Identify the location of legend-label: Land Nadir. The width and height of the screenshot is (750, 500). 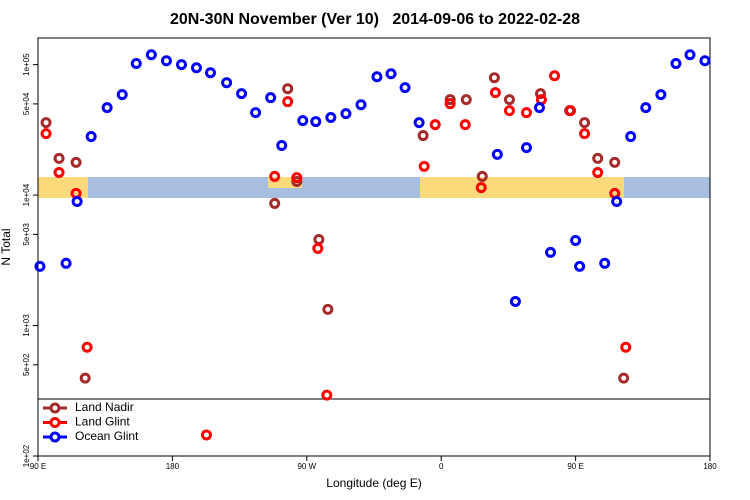
(104, 407).